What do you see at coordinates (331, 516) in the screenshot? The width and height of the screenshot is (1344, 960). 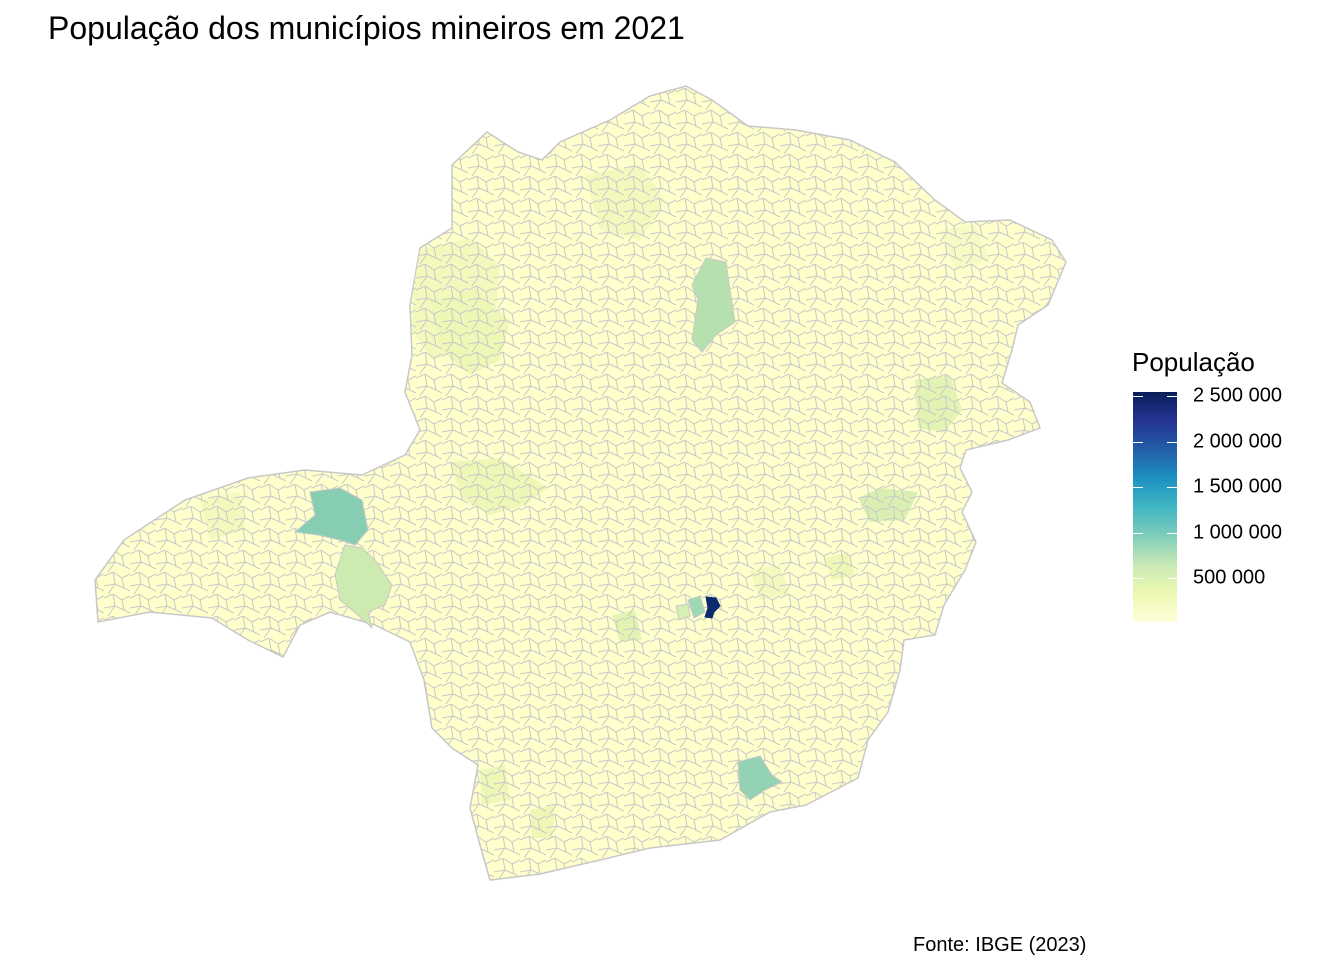 I see `municipality-uberlandia` at bounding box center [331, 516].